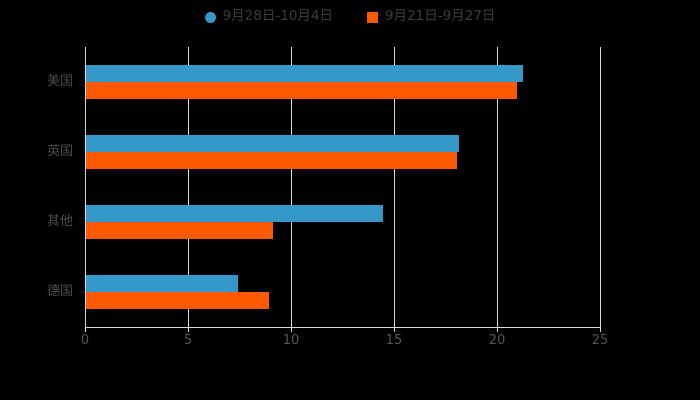 This screenshot has height=400, width=700. Describe the element at coordinates (59, 221) in the screenshot. I see `y-axis-category-label: 其他` at that location.